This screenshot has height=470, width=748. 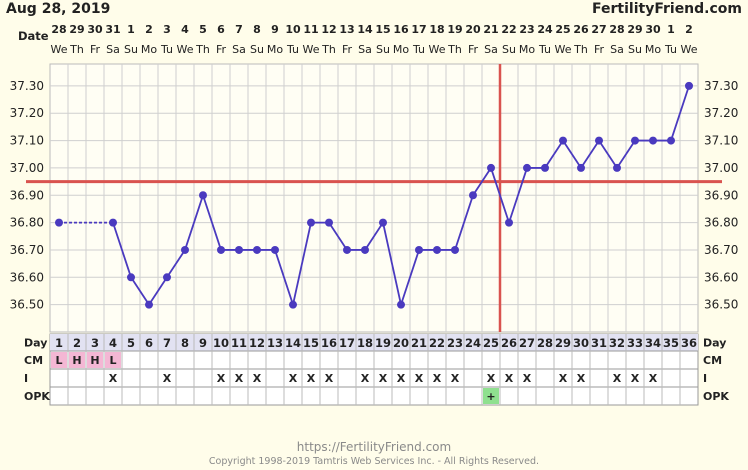 What do you see at coordinates (346, 29) in the screenshot?
I see `date-label: 13` at bounding box center [346, 29].